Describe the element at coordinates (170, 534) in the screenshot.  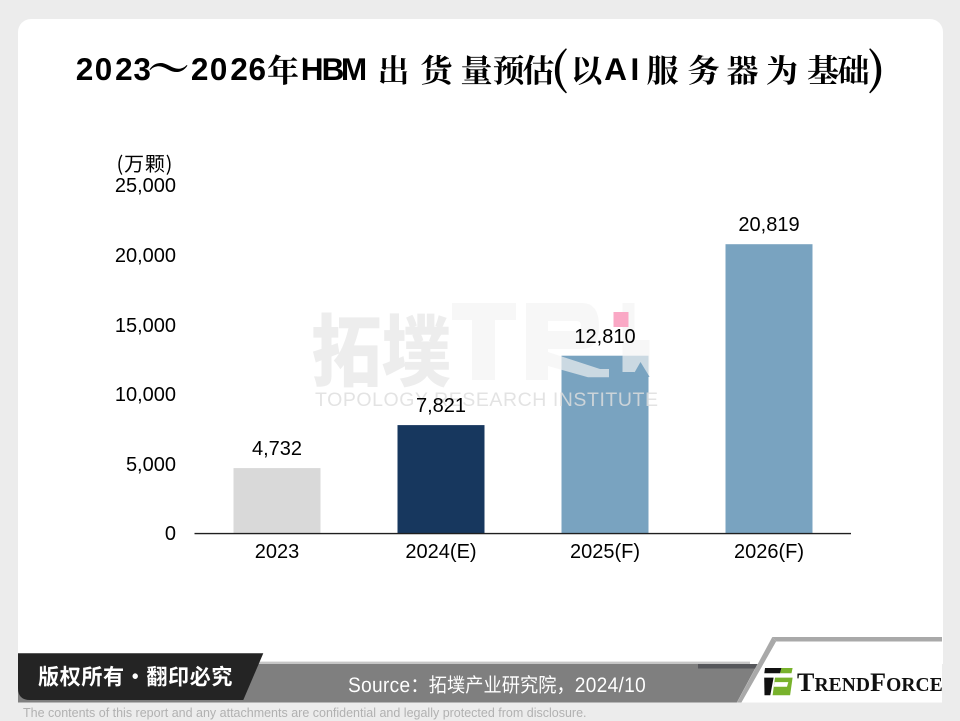
I see `y-tick-label-0: 0` at that location.